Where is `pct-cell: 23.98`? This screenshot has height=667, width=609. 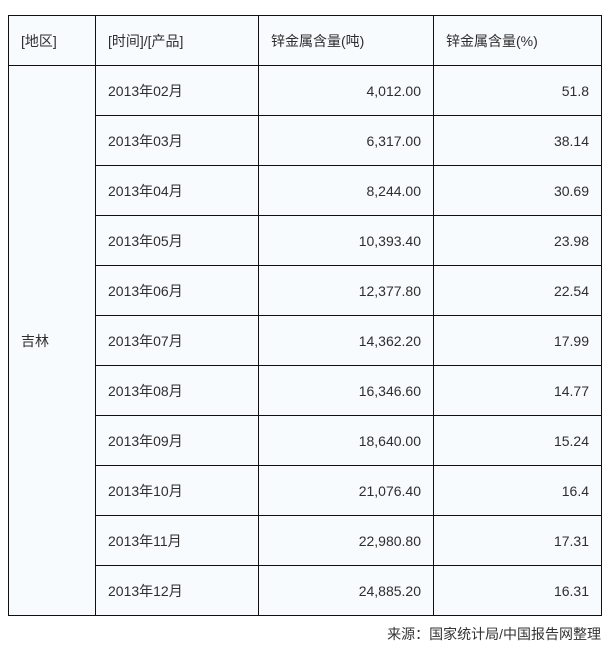
pct-cell: 23.98 is located at coordinates (517, 240).